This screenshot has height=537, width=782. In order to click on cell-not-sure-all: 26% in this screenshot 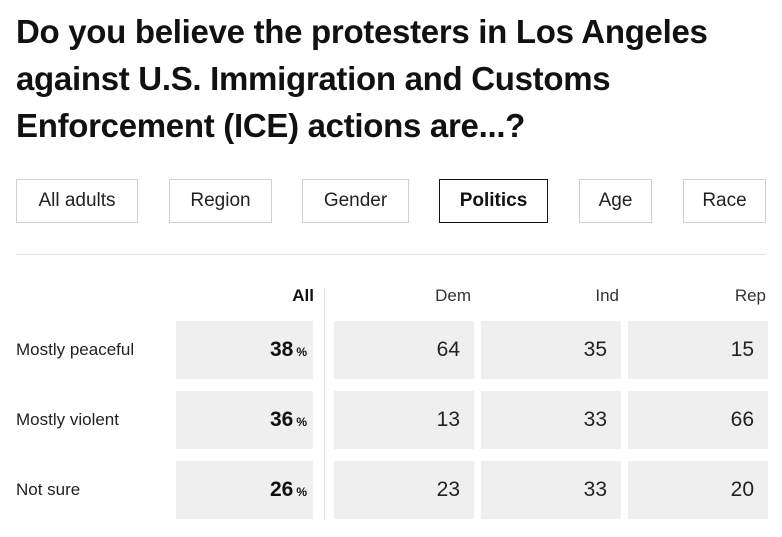, I will do `click(244, 490)`.